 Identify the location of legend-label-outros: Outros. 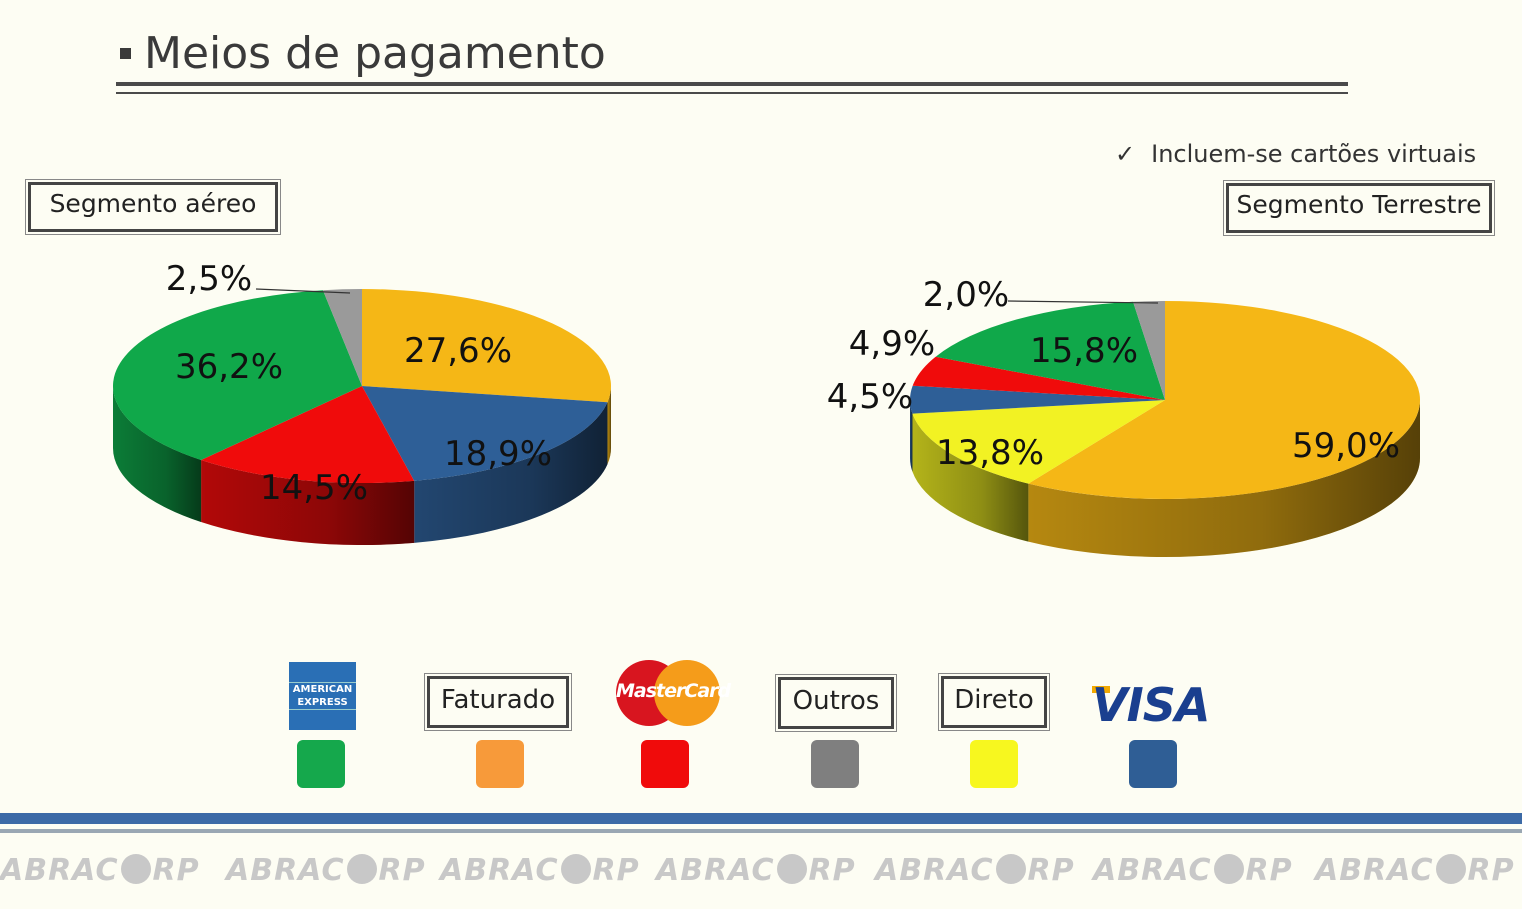
(836, 703).